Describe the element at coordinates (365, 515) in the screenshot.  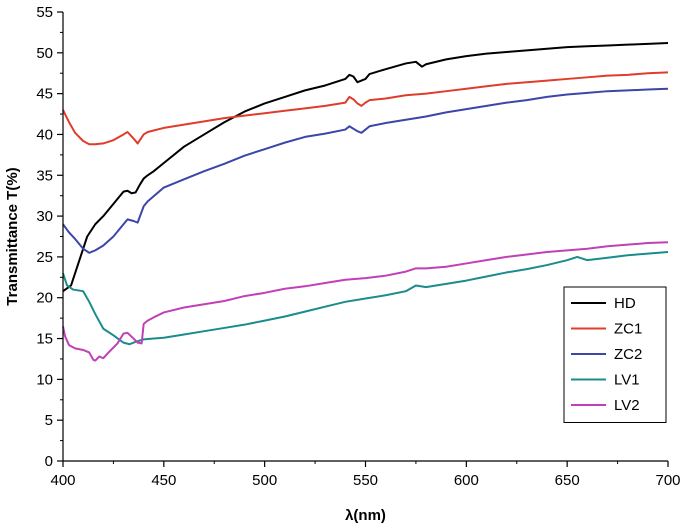
I see `x-axis-title: λ(nm)` at that location.